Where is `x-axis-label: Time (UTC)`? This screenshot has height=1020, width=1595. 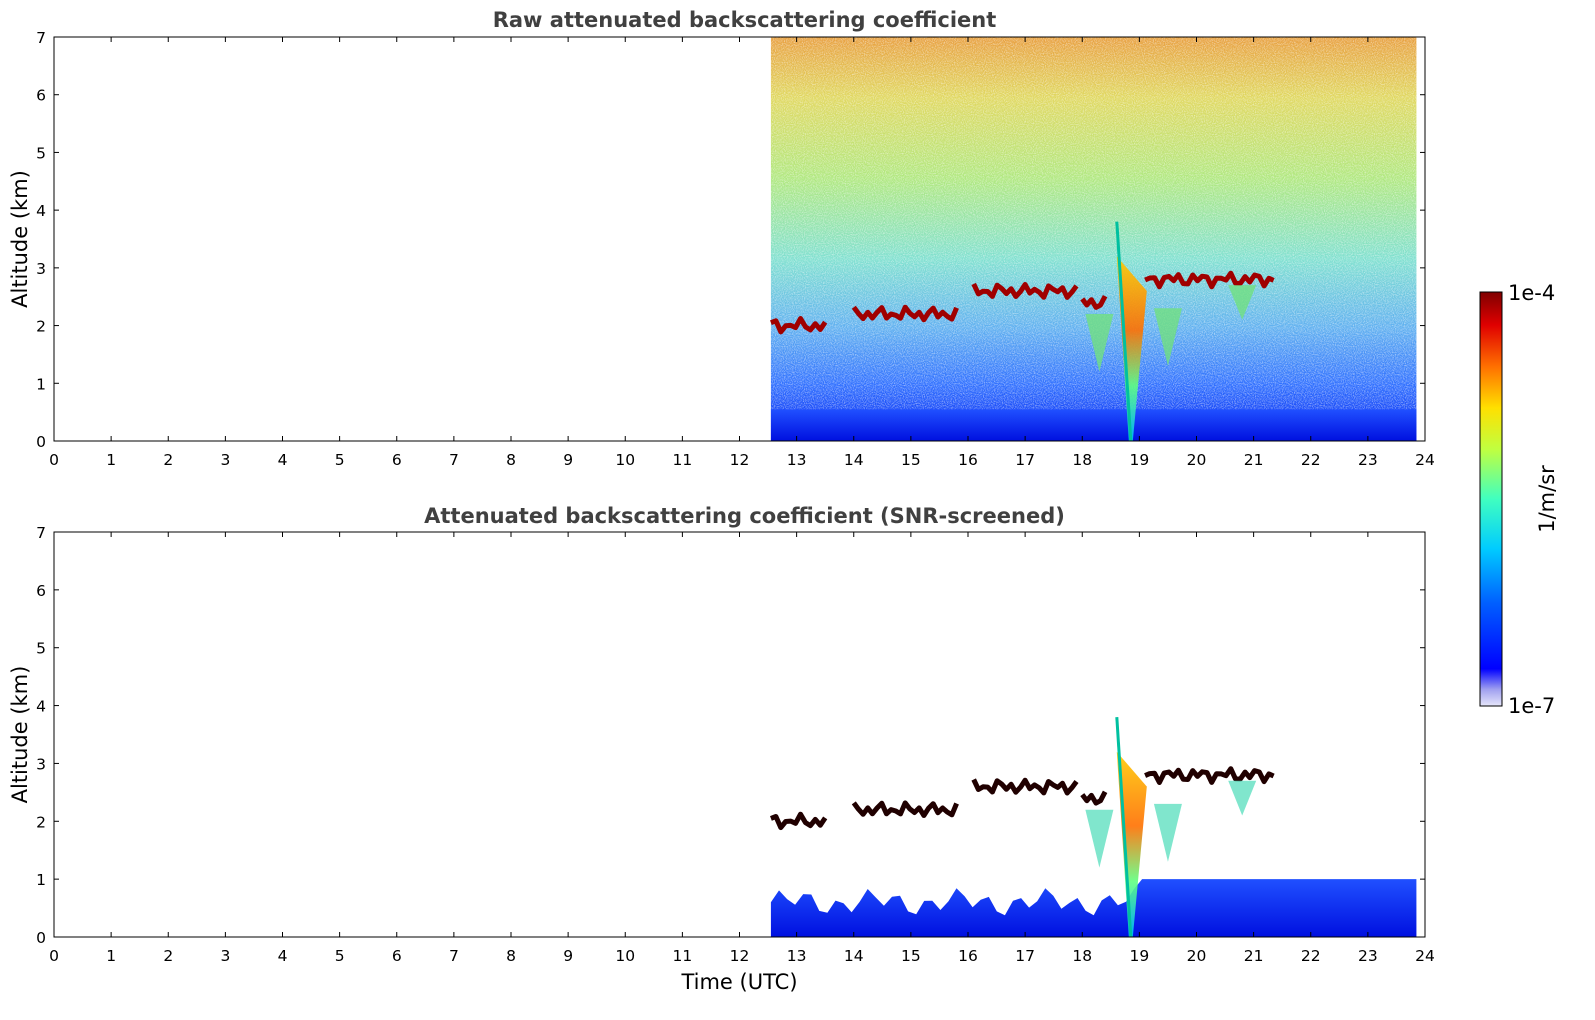 x-axis-label: Time (UTC) is located at coordinates (738, 982).